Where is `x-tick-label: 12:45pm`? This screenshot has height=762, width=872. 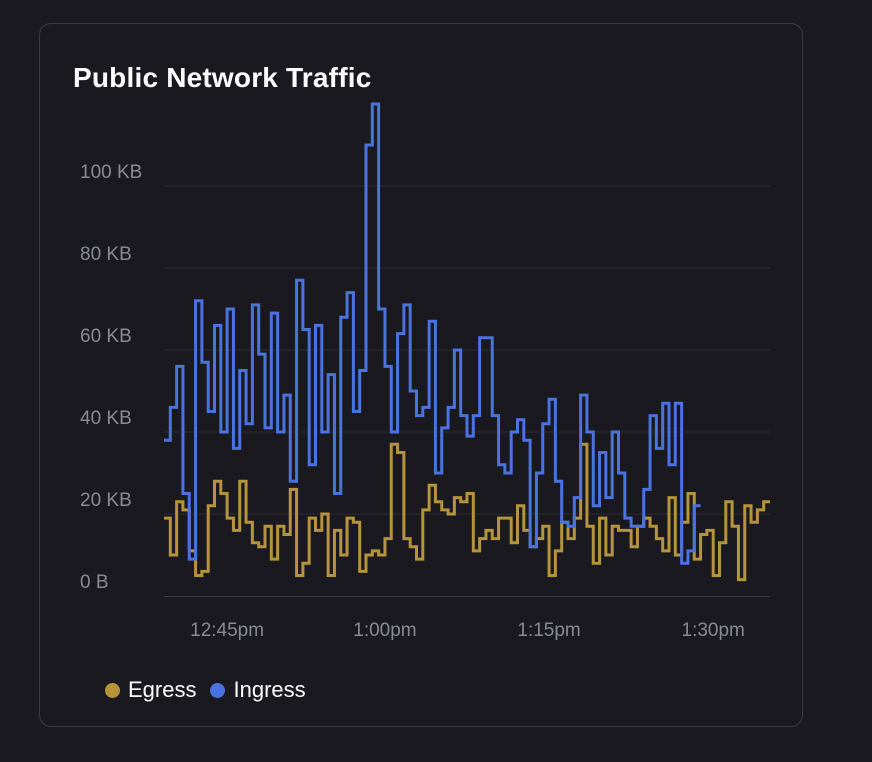
x-tick-label: 12:45pm is located at coordinates (227, 630).